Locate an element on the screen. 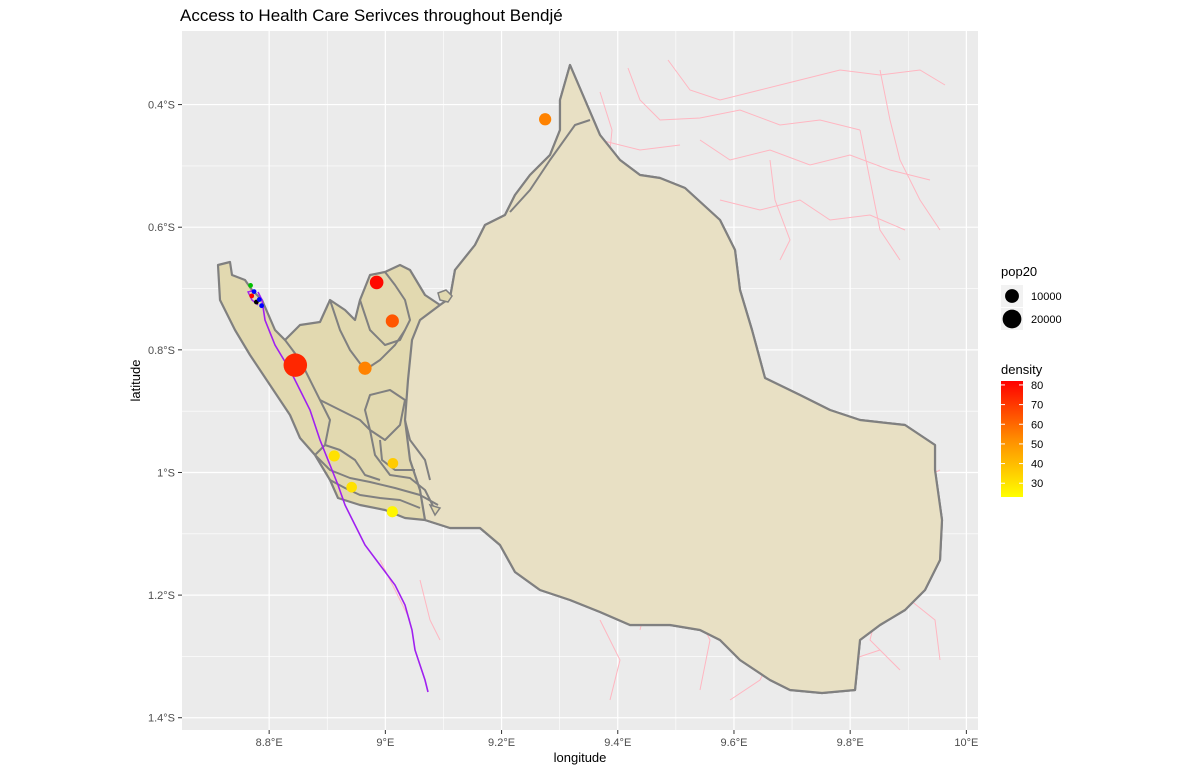 The image size is (1200, 771). x-tick-label: 8.8°E is located at coordinates (269, 743).